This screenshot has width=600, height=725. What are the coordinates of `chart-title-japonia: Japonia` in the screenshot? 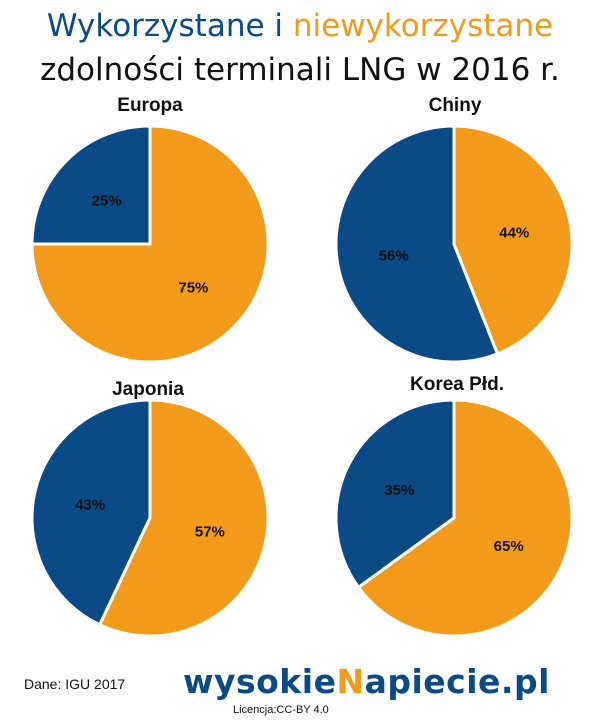 It's located at (148, 389).